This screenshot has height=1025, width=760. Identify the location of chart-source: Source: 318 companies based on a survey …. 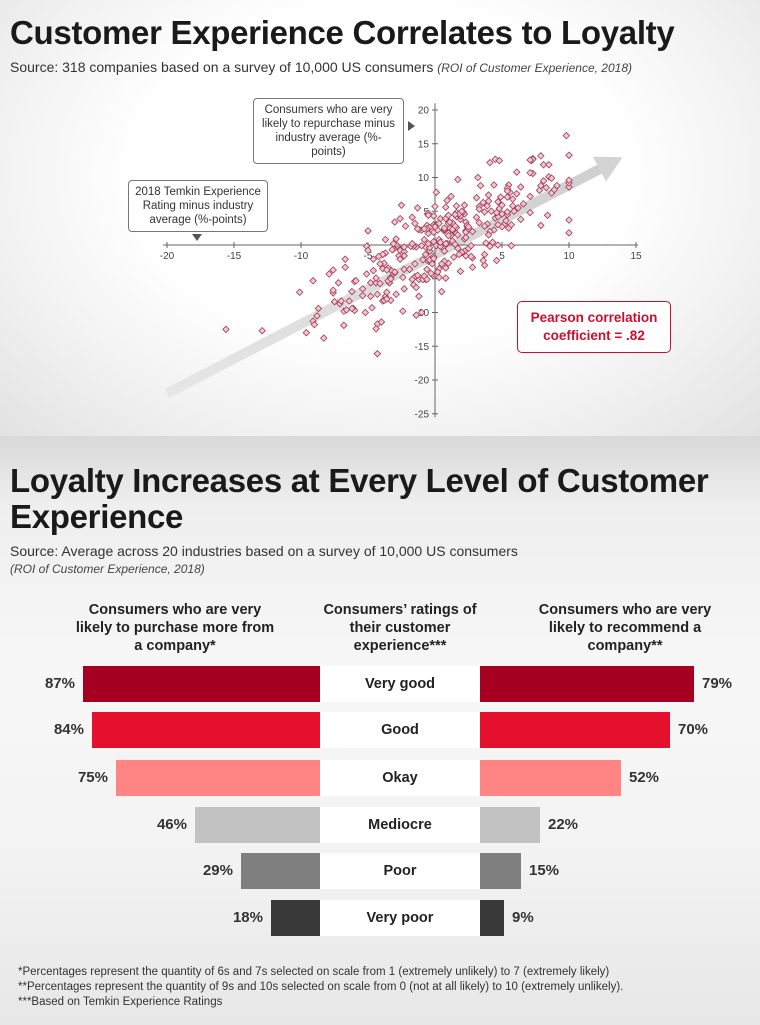
(321, 67).